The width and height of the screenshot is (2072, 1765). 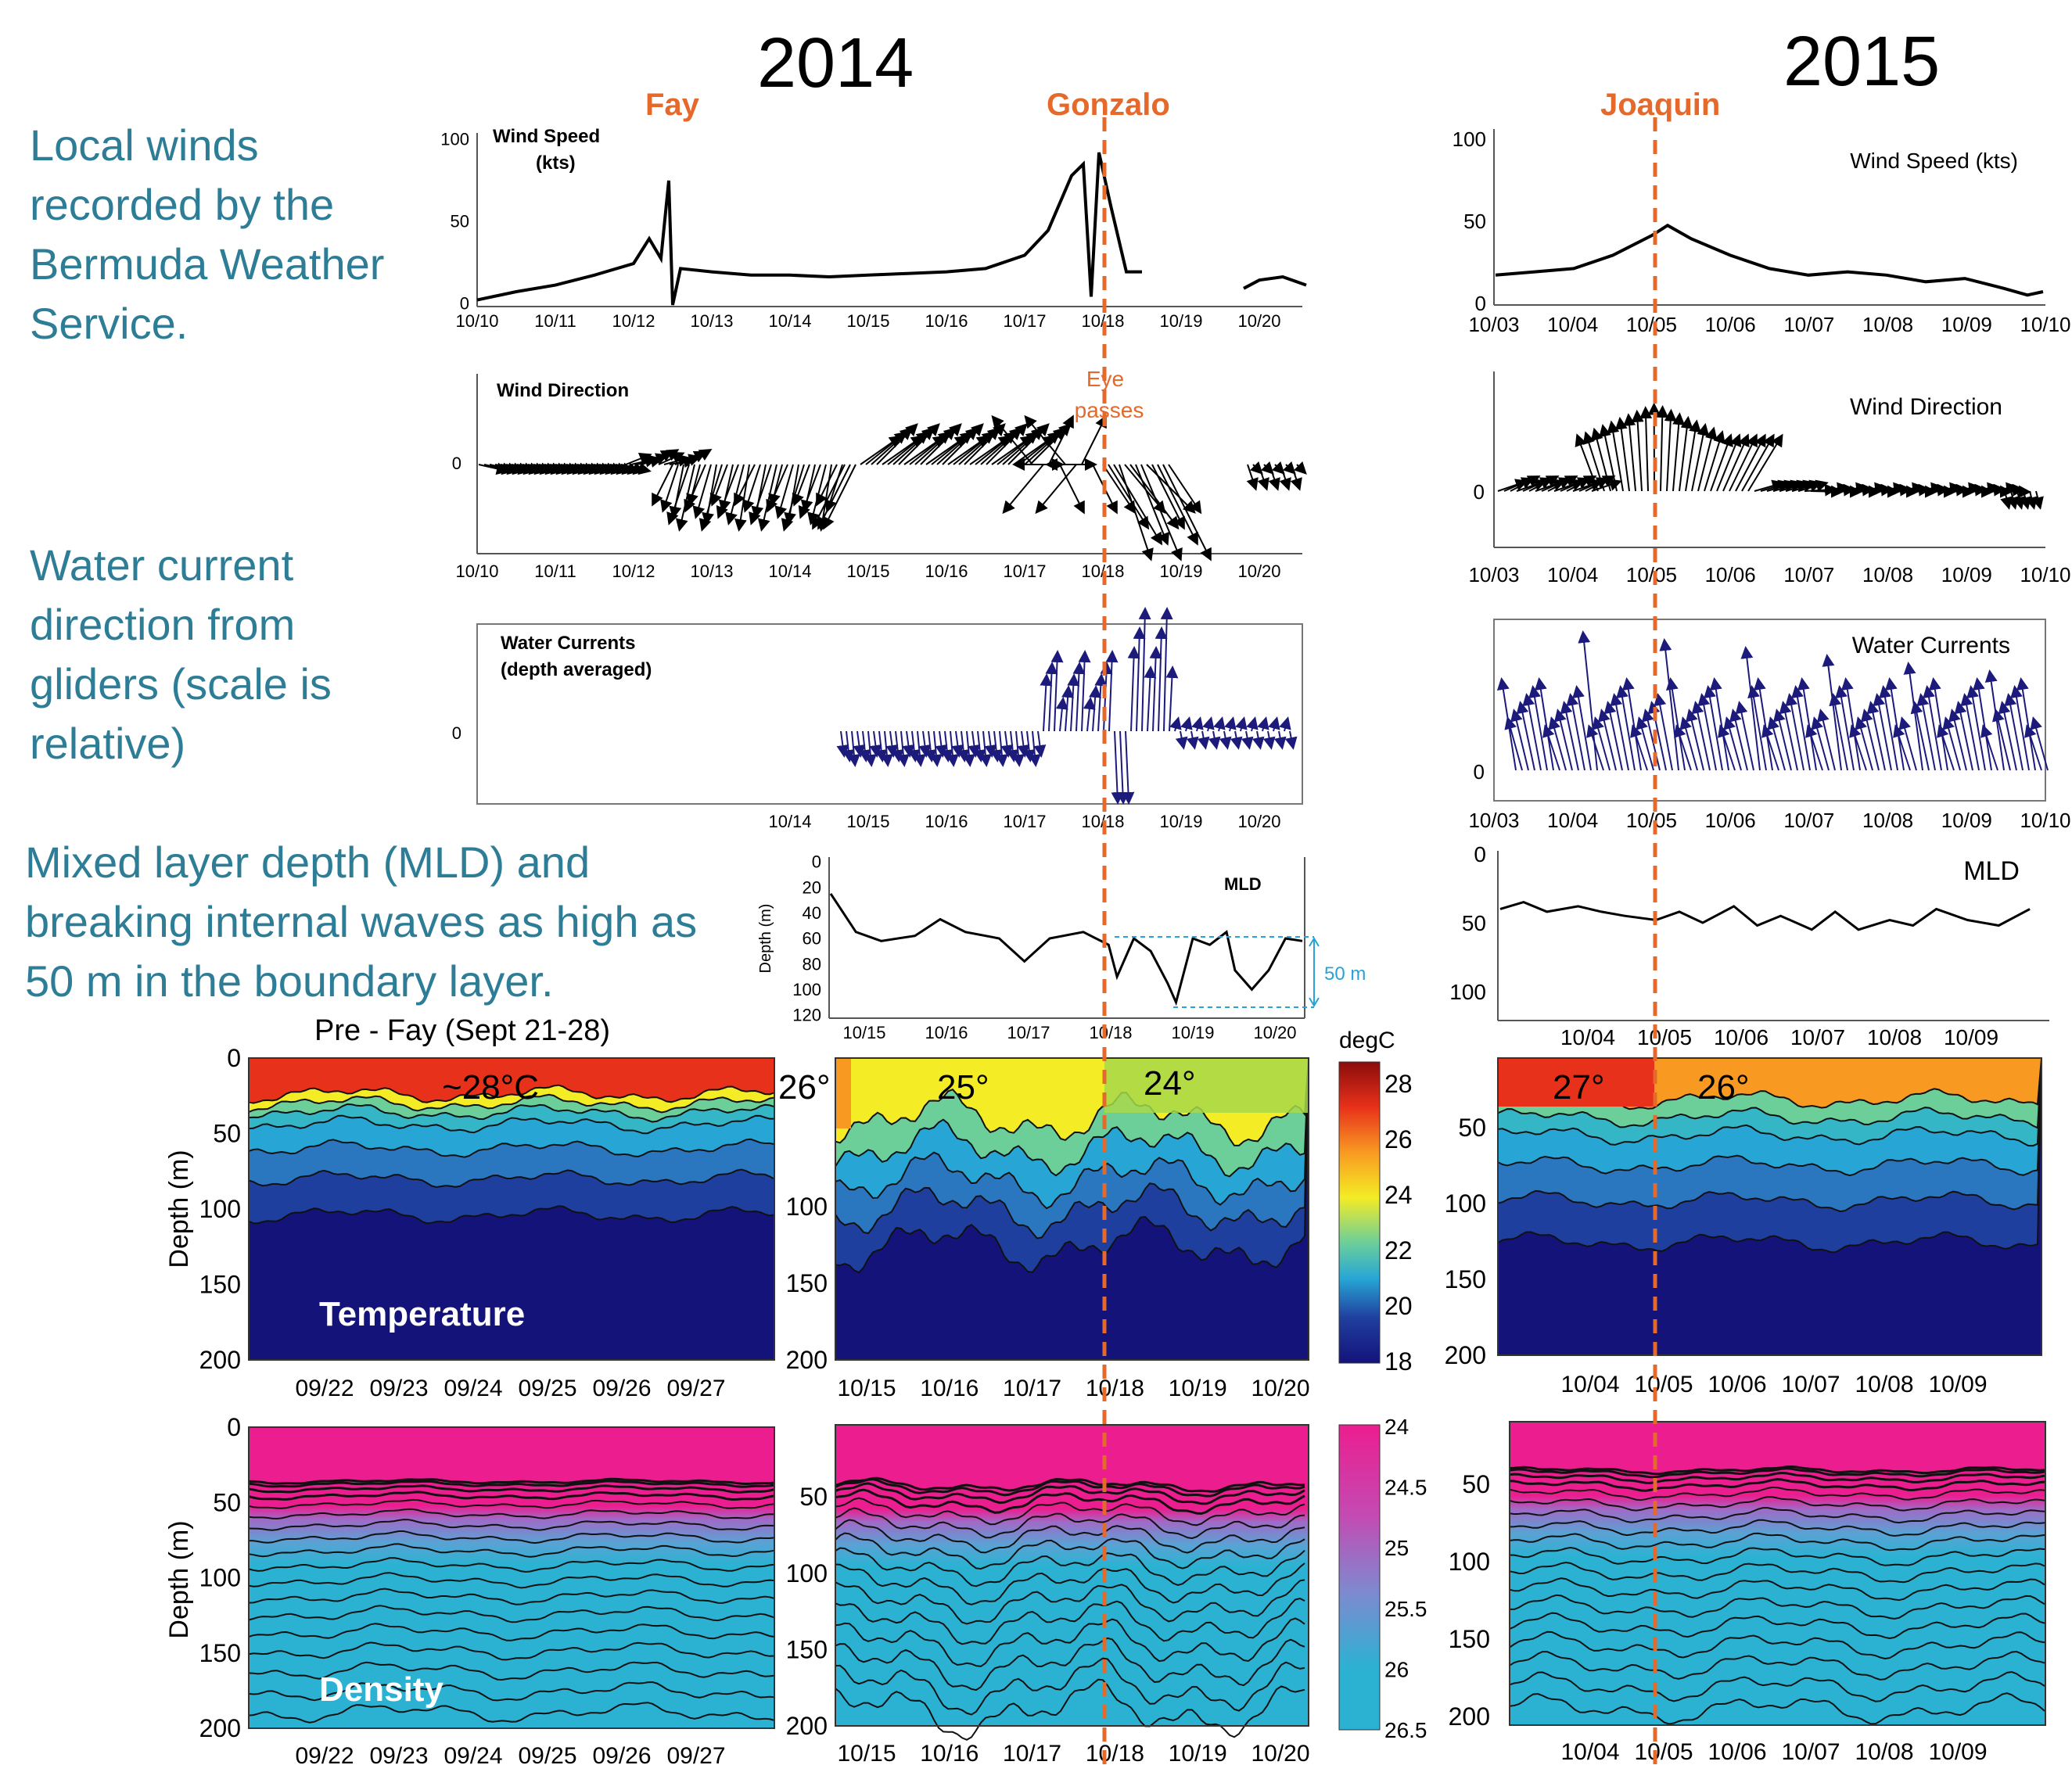 What do you see at coordinates (555, 571) in the screenshot?
I see `wd14-x-tick: 10/11` at bounding box center [555, 571].